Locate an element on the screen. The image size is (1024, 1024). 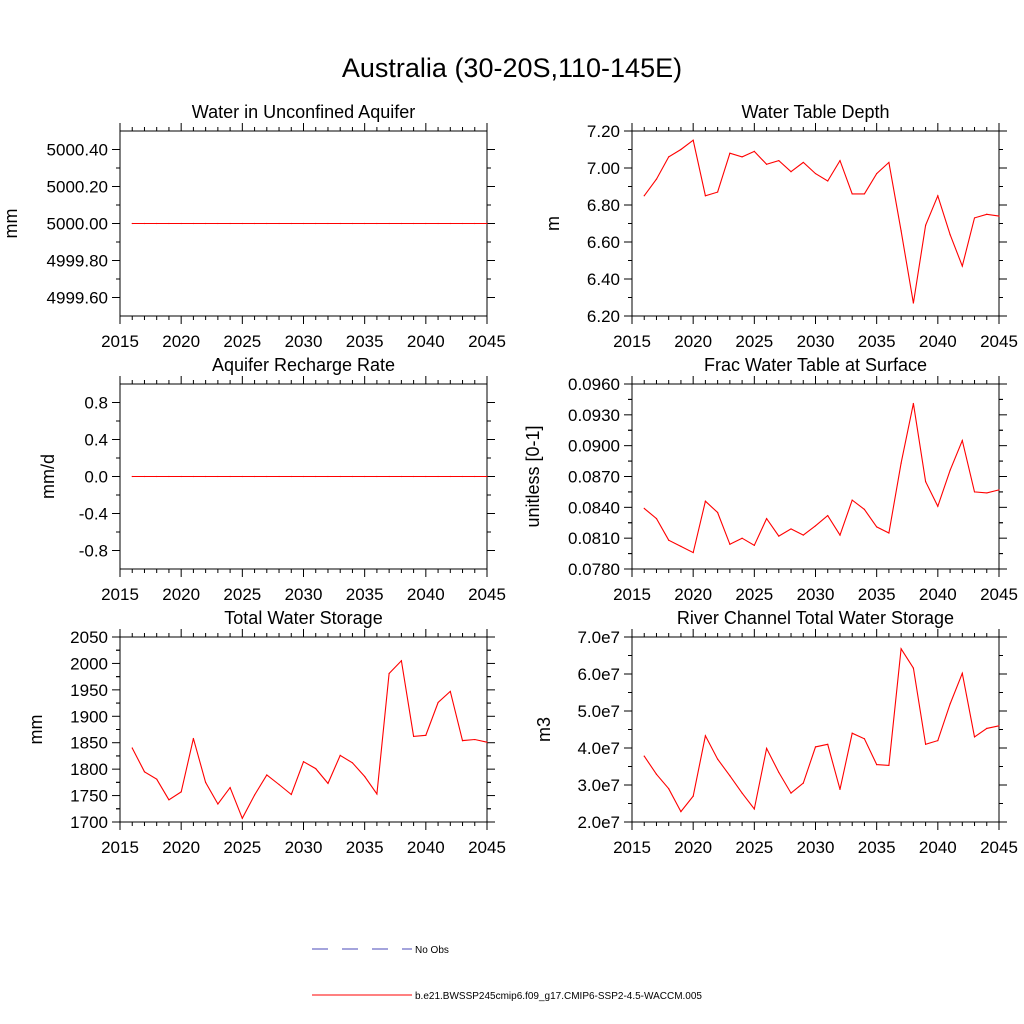
panel-title: Aquifer Recharge Rate is located at coordinates (303, 365).